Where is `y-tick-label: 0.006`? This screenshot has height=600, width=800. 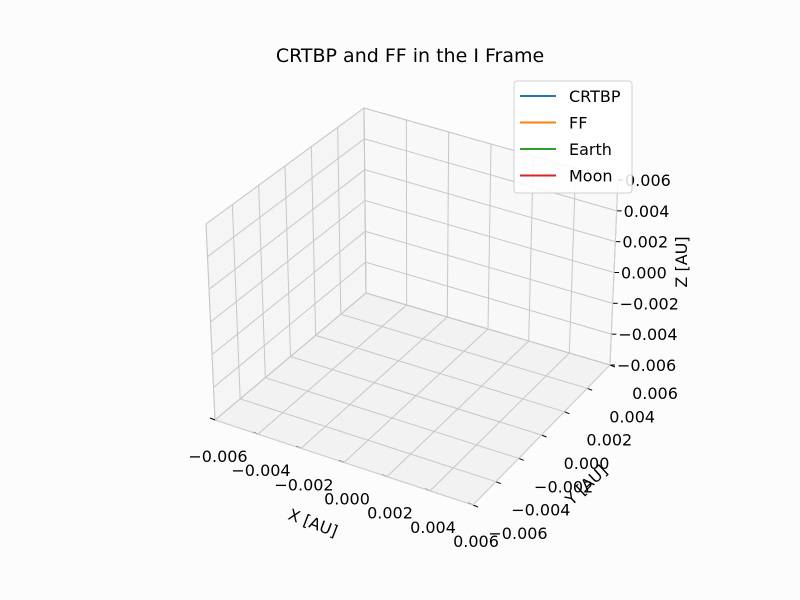
y-tick-label: 0.006 is located at coordinates (655, 393).